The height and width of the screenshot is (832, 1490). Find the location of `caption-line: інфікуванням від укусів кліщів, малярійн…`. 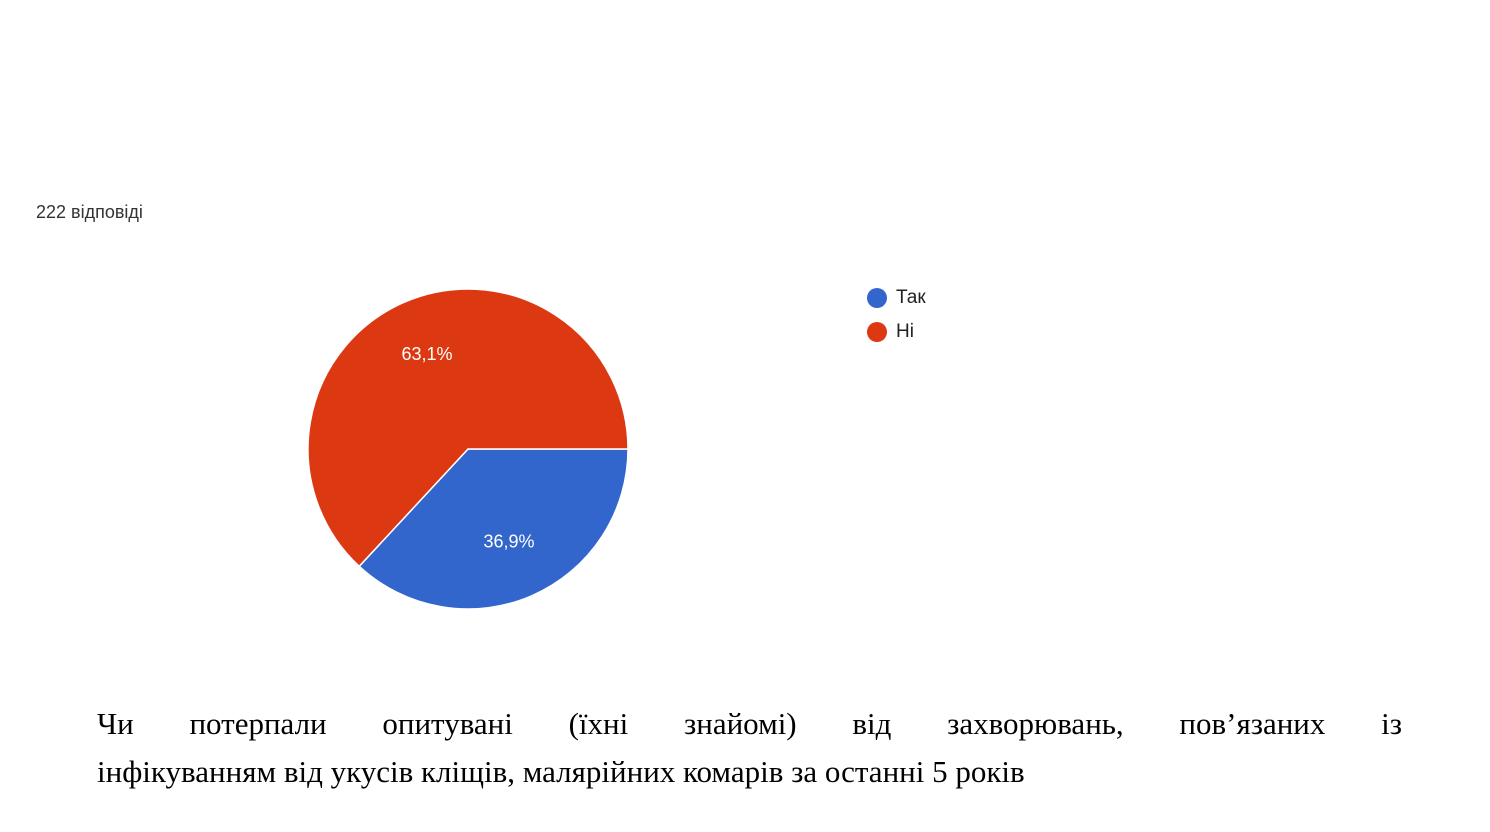

caption-line: інфікуванням від укусів кліщів, малярійн… is located at coordinates (561, 771).